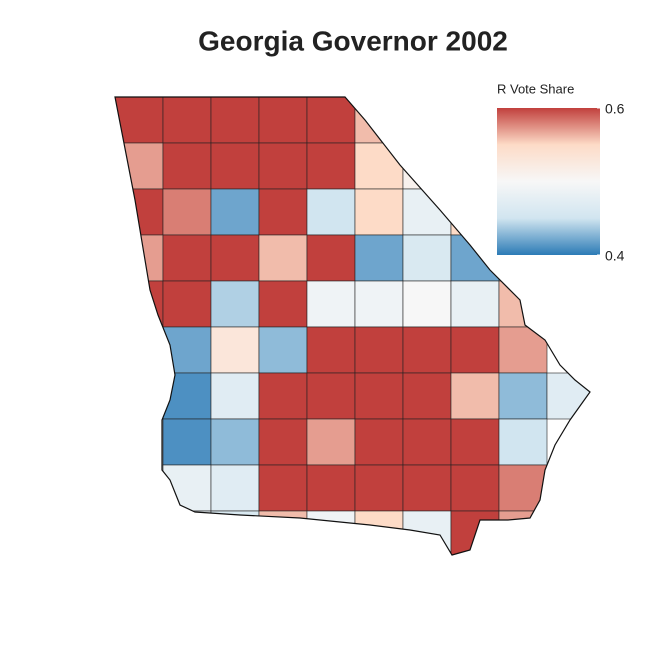 The width and height of the screenshot is (672, 672). What do you see at coordinates (353, 40) in the screenshot?
I see `chart-title: Georgia Governor 2002` at bounding box center [353, 40].